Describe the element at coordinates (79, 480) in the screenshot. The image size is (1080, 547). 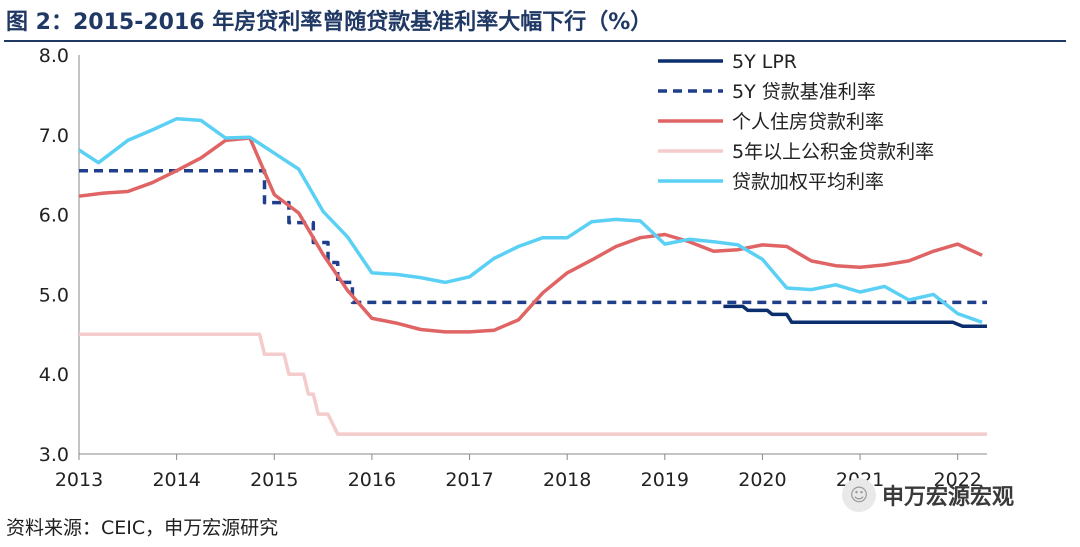
I see `x-tick-label: 2013` at that location.